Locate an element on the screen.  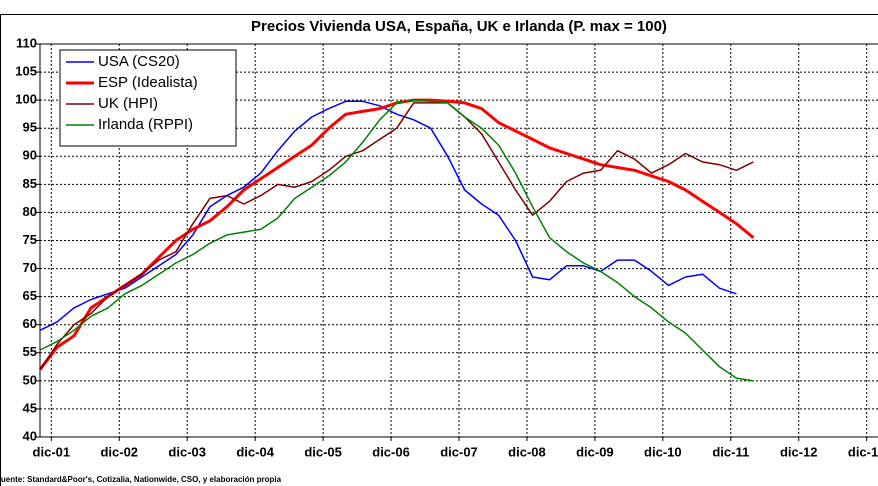
x-tick-label: dic-12 is located at coordinates (799, 451).